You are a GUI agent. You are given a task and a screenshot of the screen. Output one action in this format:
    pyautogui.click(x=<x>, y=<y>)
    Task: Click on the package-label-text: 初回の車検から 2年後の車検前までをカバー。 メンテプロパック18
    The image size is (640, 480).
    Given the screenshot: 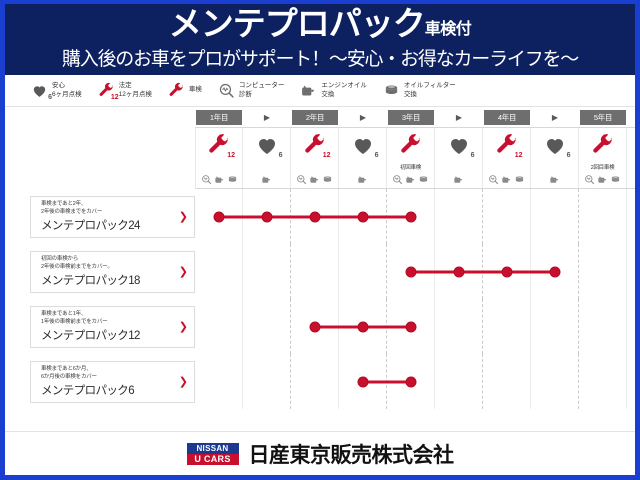 What is the action you would take?
    pyautogui.click(x=108, y=272)
    